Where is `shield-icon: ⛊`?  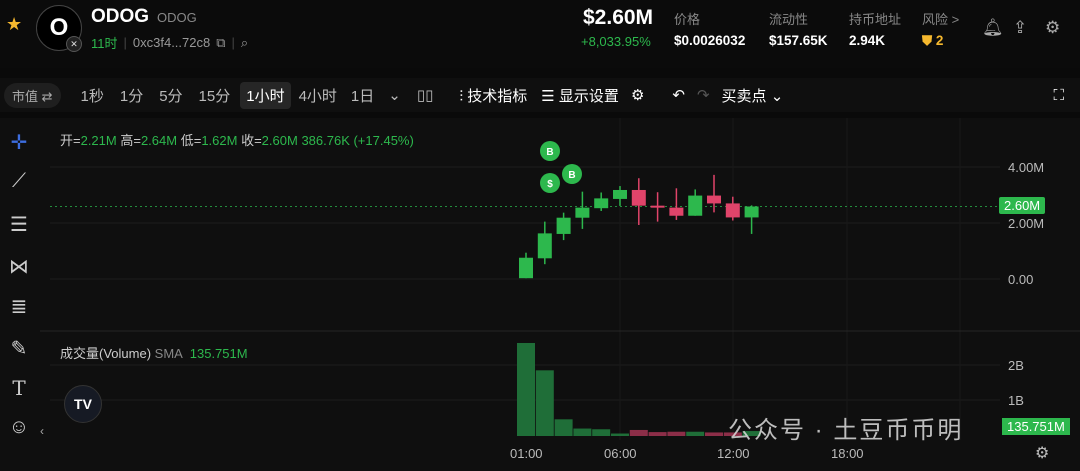
shield-icon: ⛊ is located at coordinates (927, 40).